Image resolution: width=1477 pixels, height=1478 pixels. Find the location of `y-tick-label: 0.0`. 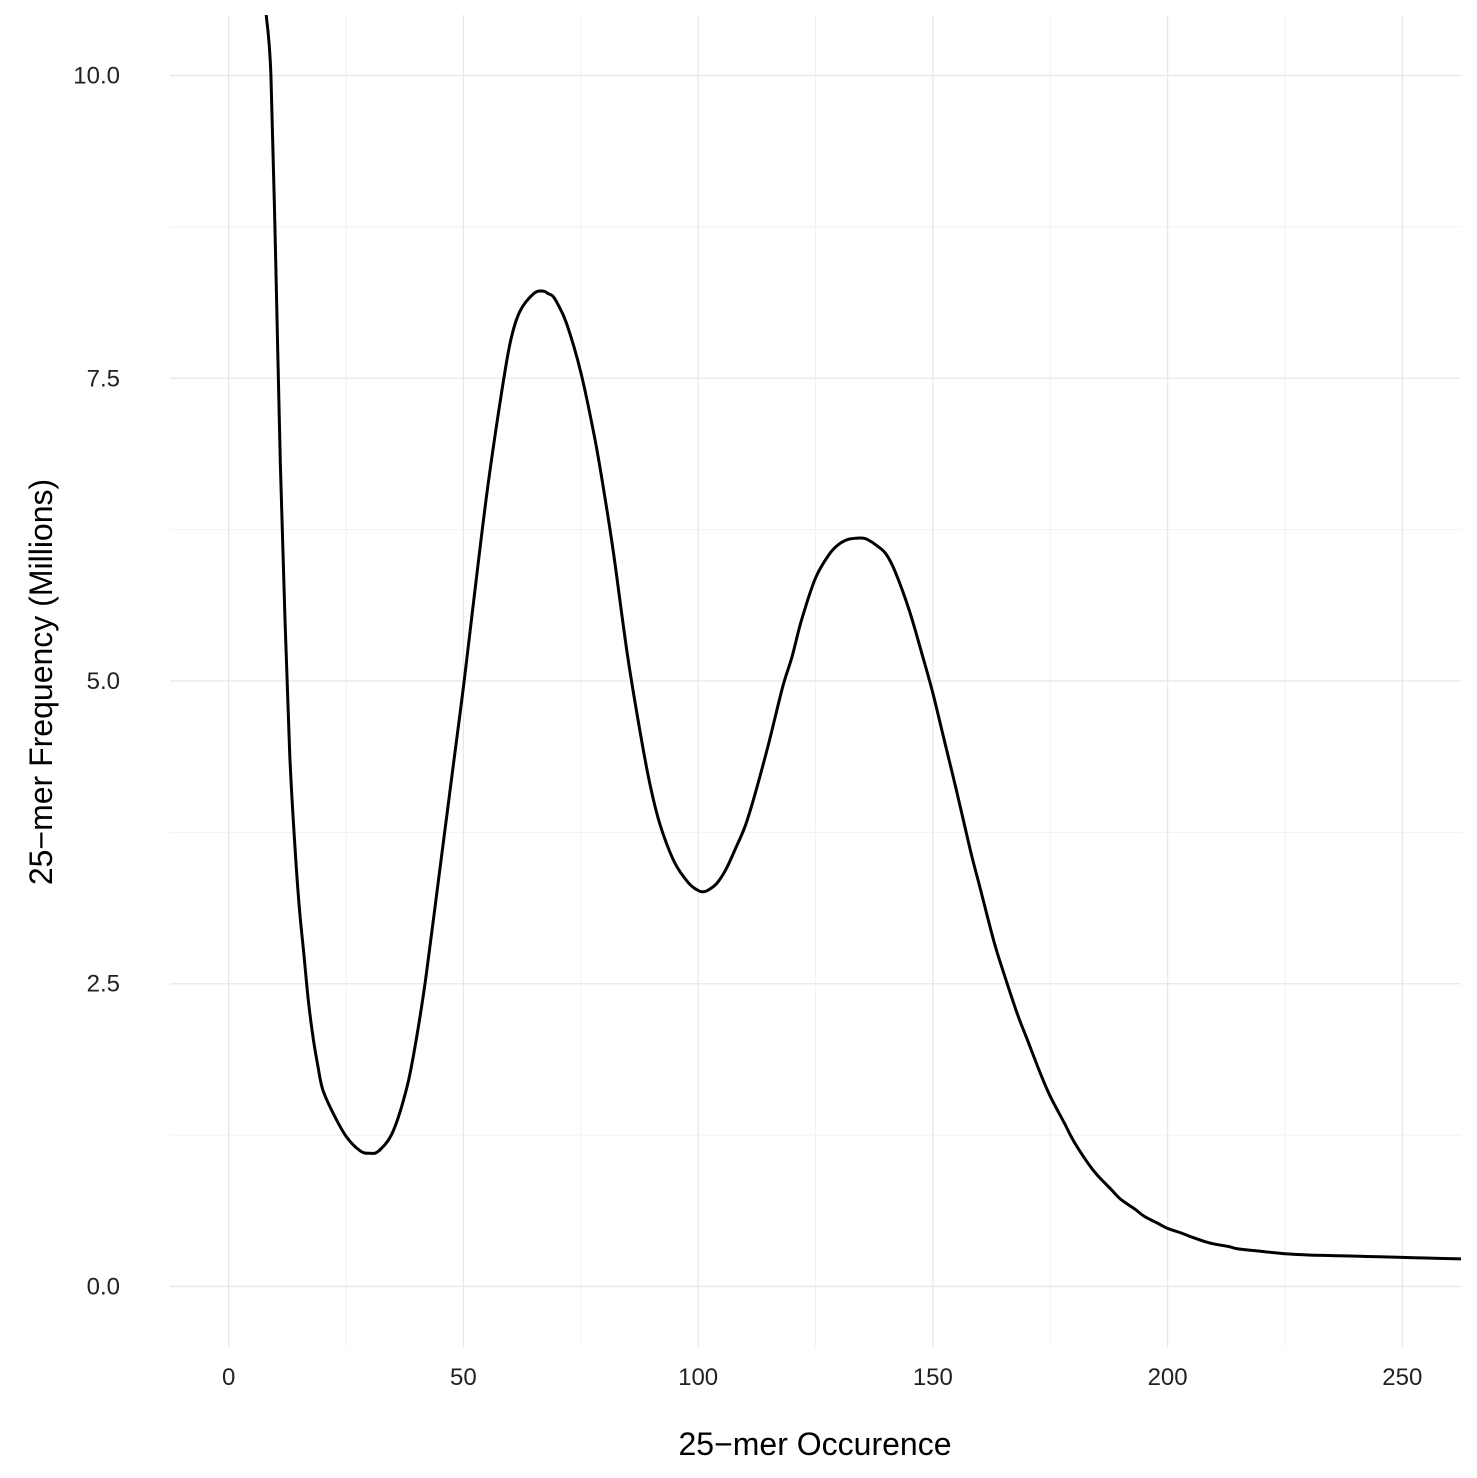

y-tick-label: 0.0 is located at coordinates (103, 1286).